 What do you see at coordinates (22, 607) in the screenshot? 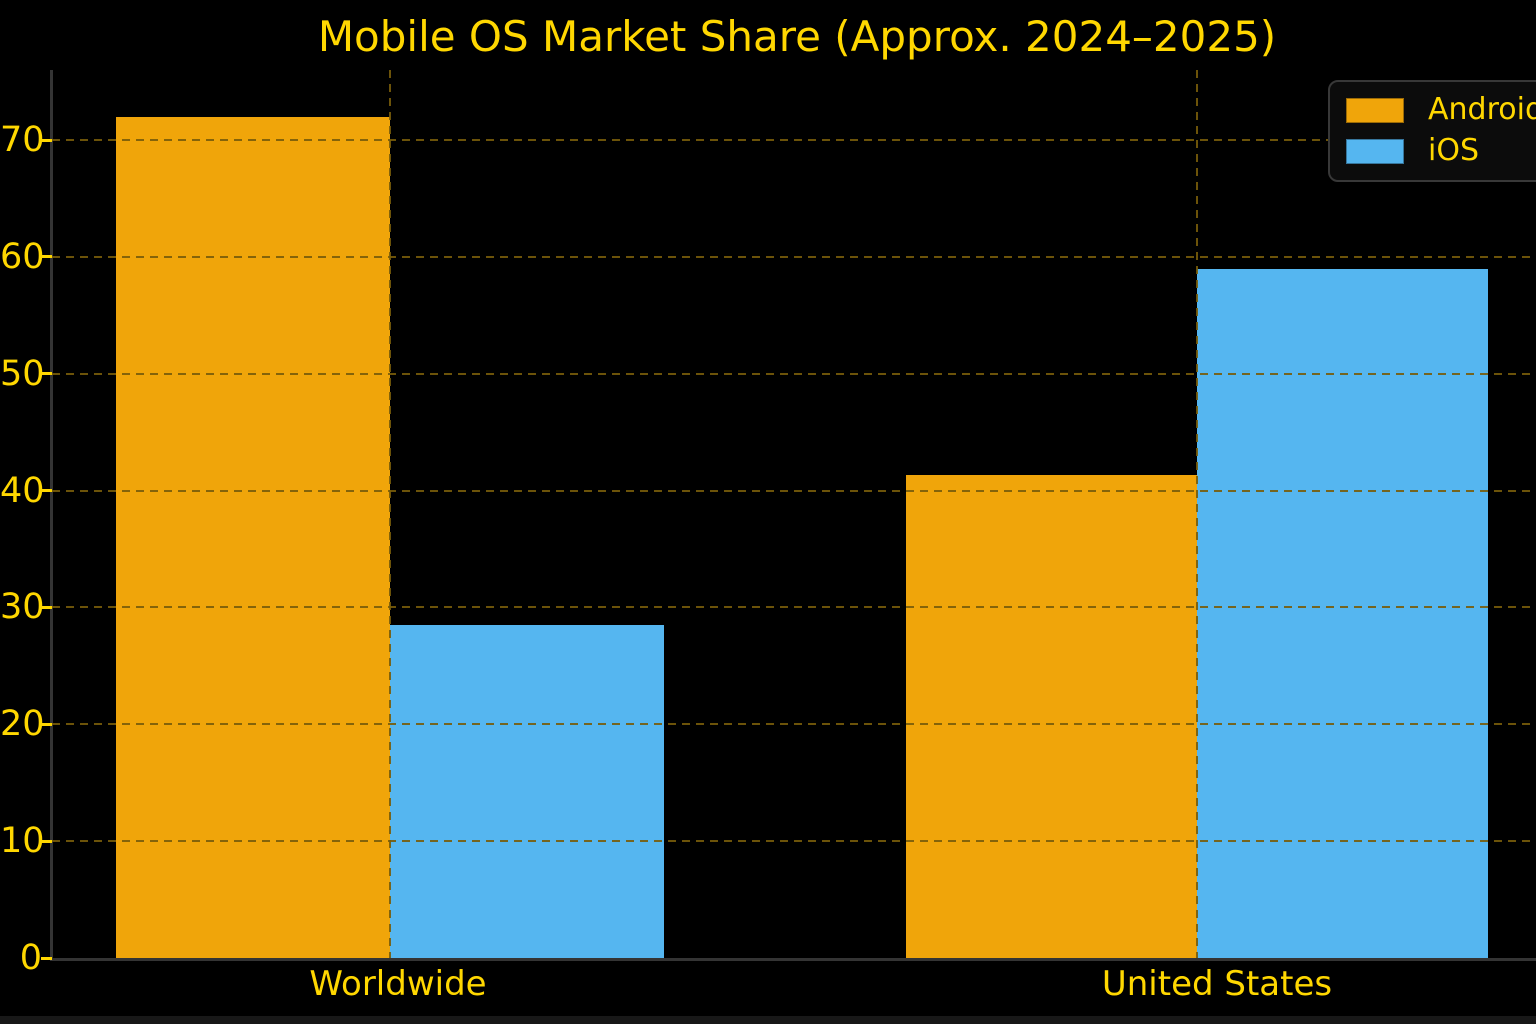
I see `y-tick-label-30: 30` at bounding box center [22, 607].